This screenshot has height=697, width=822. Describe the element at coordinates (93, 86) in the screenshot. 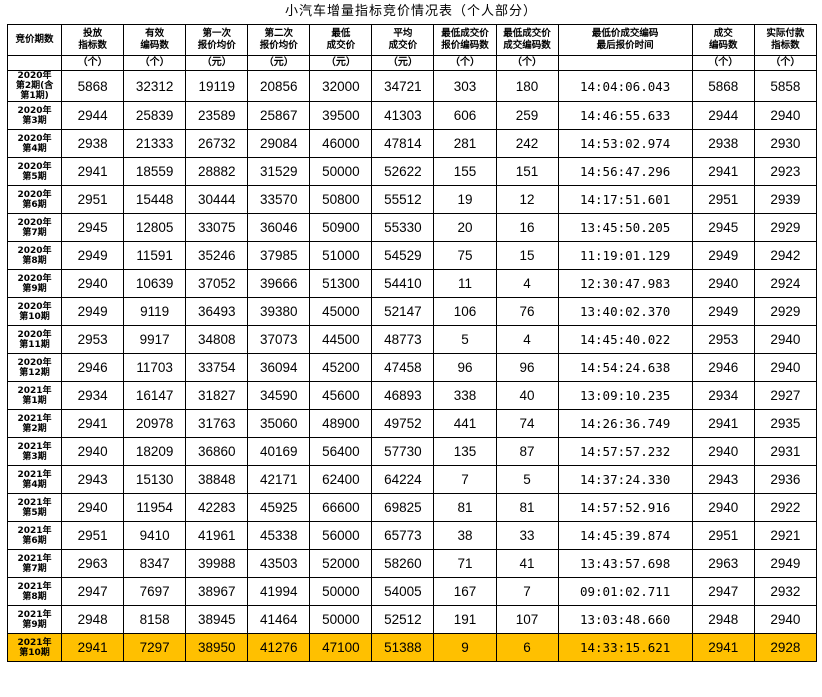

I see `value-cell: 5868` at that location.